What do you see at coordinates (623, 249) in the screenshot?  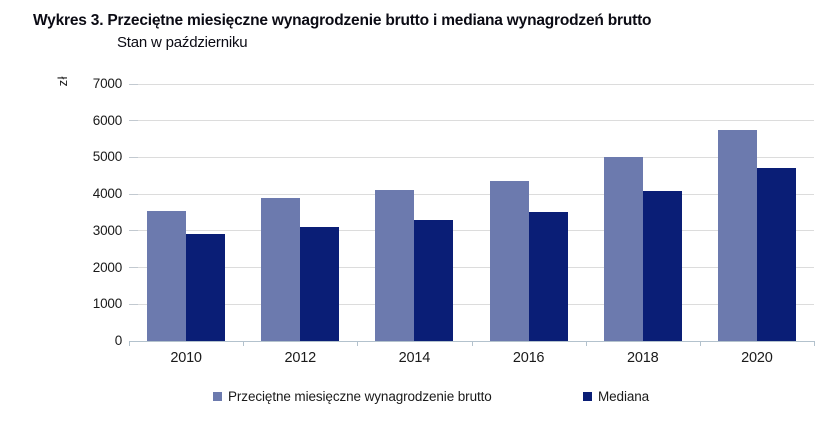 I see `bar-average-2018` at bounding box center [623, 249].